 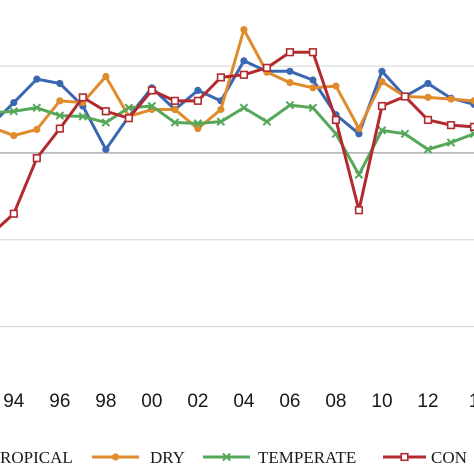 What do you see at coordinates (59, 401) in the screenshot?
I see `x-tick-label: 96` at bounding box center [59, 401].